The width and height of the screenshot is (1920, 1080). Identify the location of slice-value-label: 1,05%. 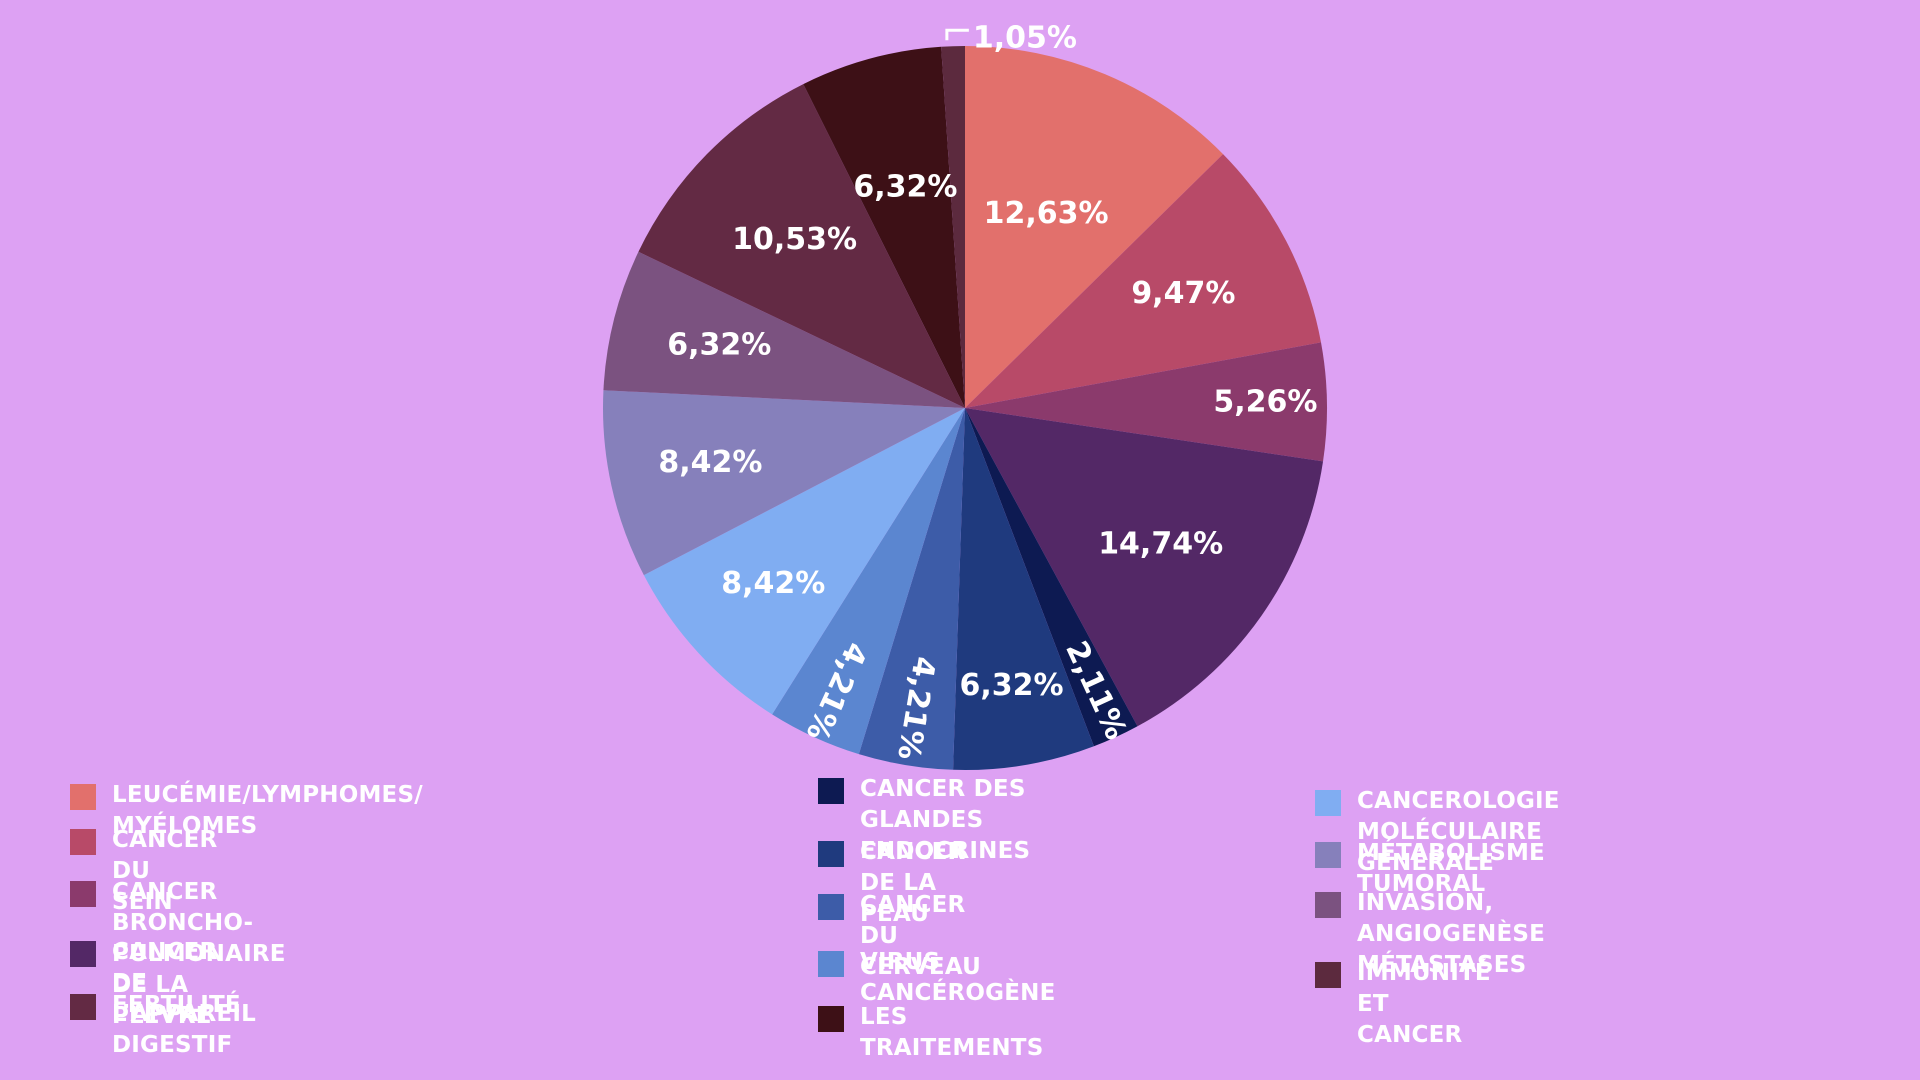
(1025, 38).